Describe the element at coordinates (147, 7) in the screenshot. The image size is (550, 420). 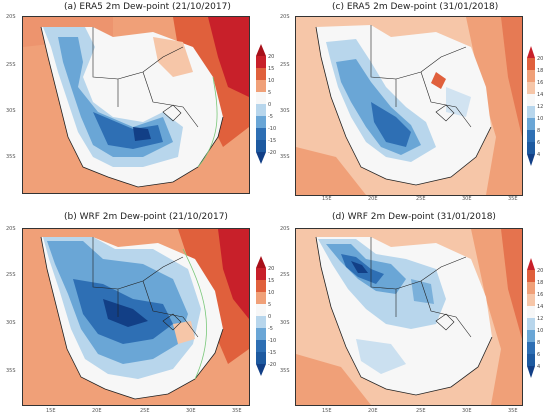
I see `panel-title: (a) ERA5 2m Dew-point (21/10/2017)` at that location.